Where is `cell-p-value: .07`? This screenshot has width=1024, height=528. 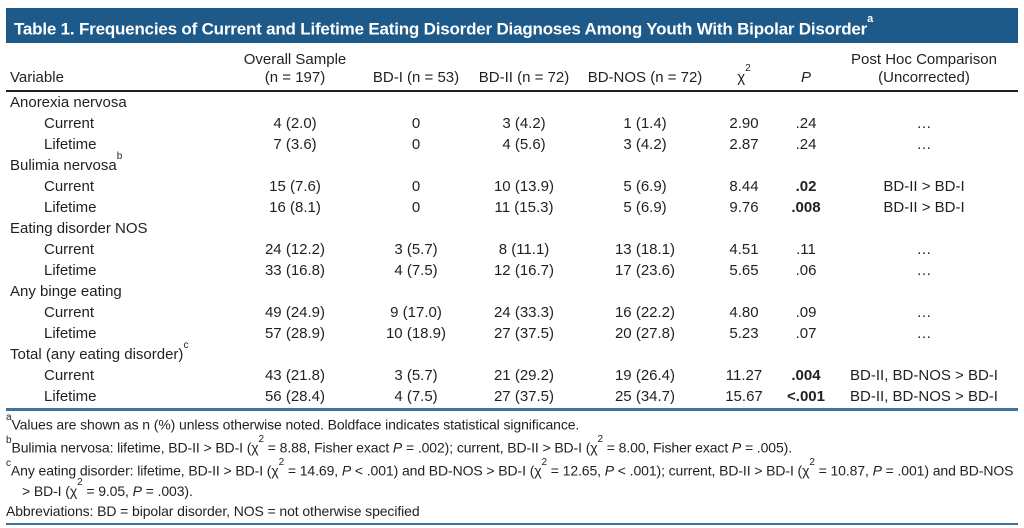 cell-p-value: .07 is located at coordinates (806, 333).